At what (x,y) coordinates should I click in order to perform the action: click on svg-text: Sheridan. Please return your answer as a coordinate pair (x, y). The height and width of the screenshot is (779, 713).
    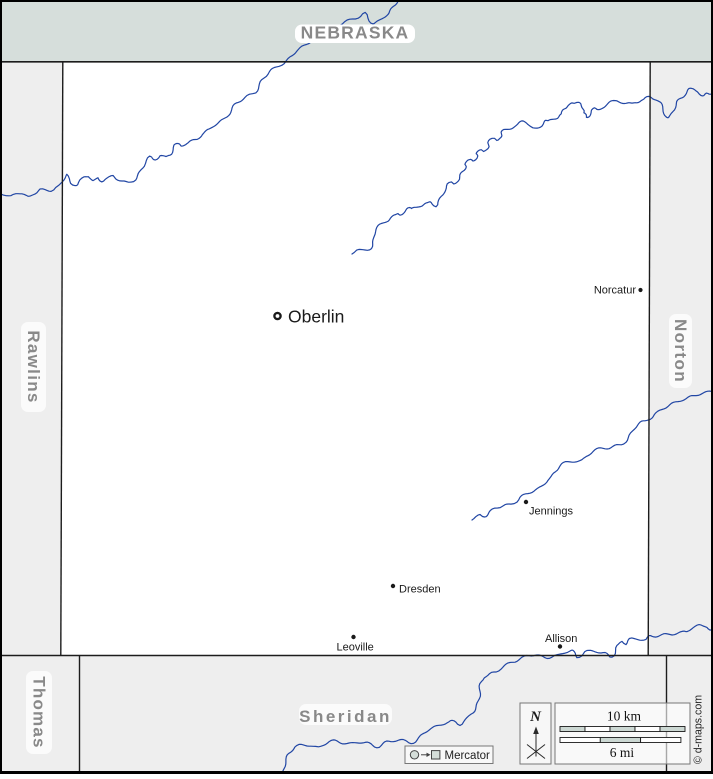
    Looking at the image, I should click on (345, 716).